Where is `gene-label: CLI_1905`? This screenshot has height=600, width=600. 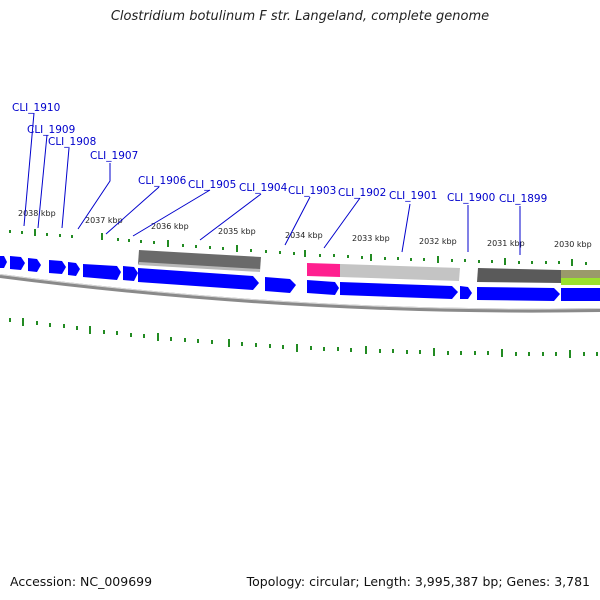 gene-label: CLI_1905 is located at coordinates (212, 185).